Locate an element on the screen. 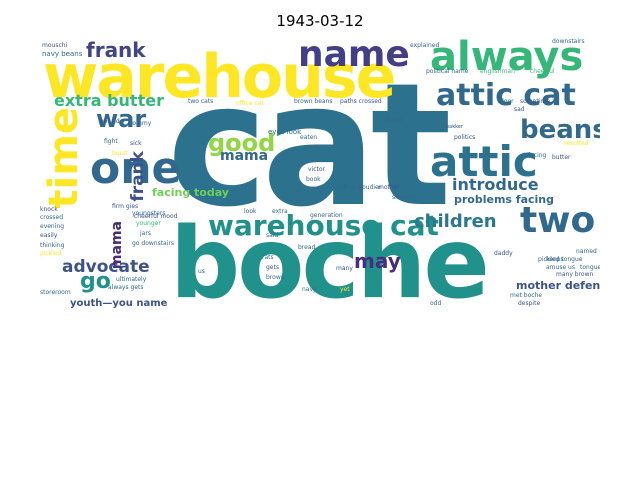 The image size is (640, 480). word-small: bread is located at coordinates (307, 247).